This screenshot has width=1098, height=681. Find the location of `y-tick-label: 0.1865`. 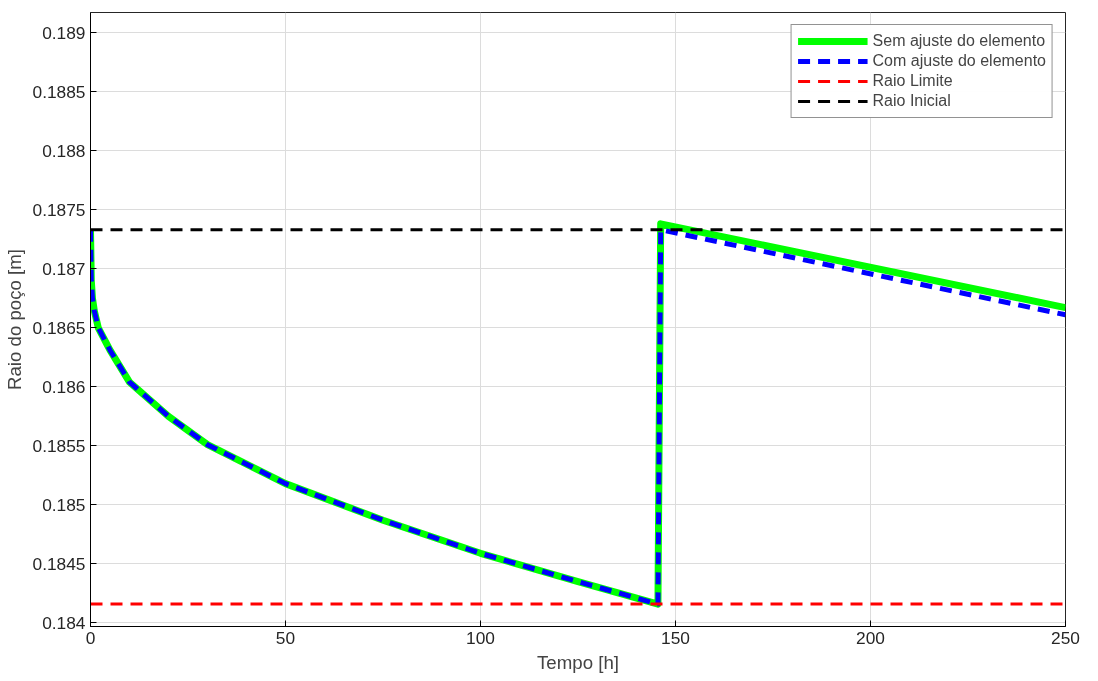

y-tick-label: 0.1865 is located at coordinates (59, 327).